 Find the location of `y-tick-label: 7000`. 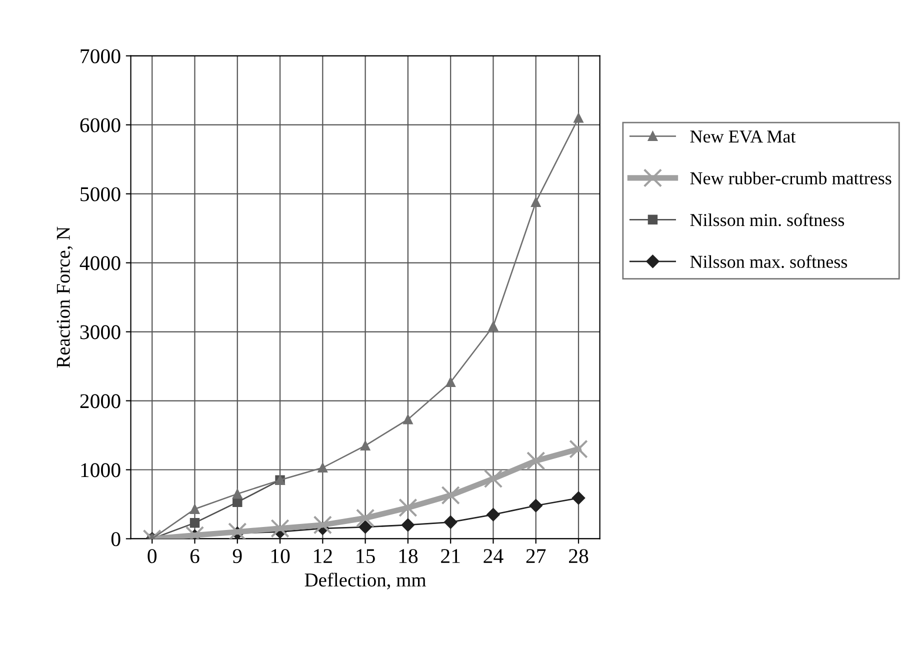

y-tick-label: 7000 is located at coordinates (100, 56).